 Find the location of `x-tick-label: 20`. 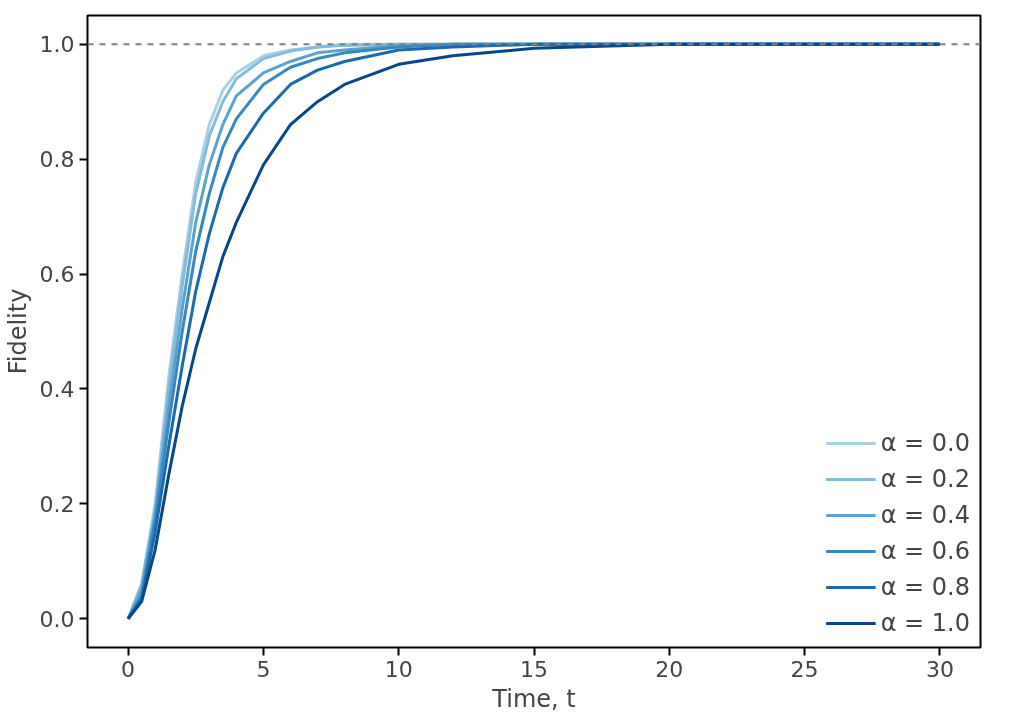

x-tick-label: 20 is located at coordinates (669, 669).